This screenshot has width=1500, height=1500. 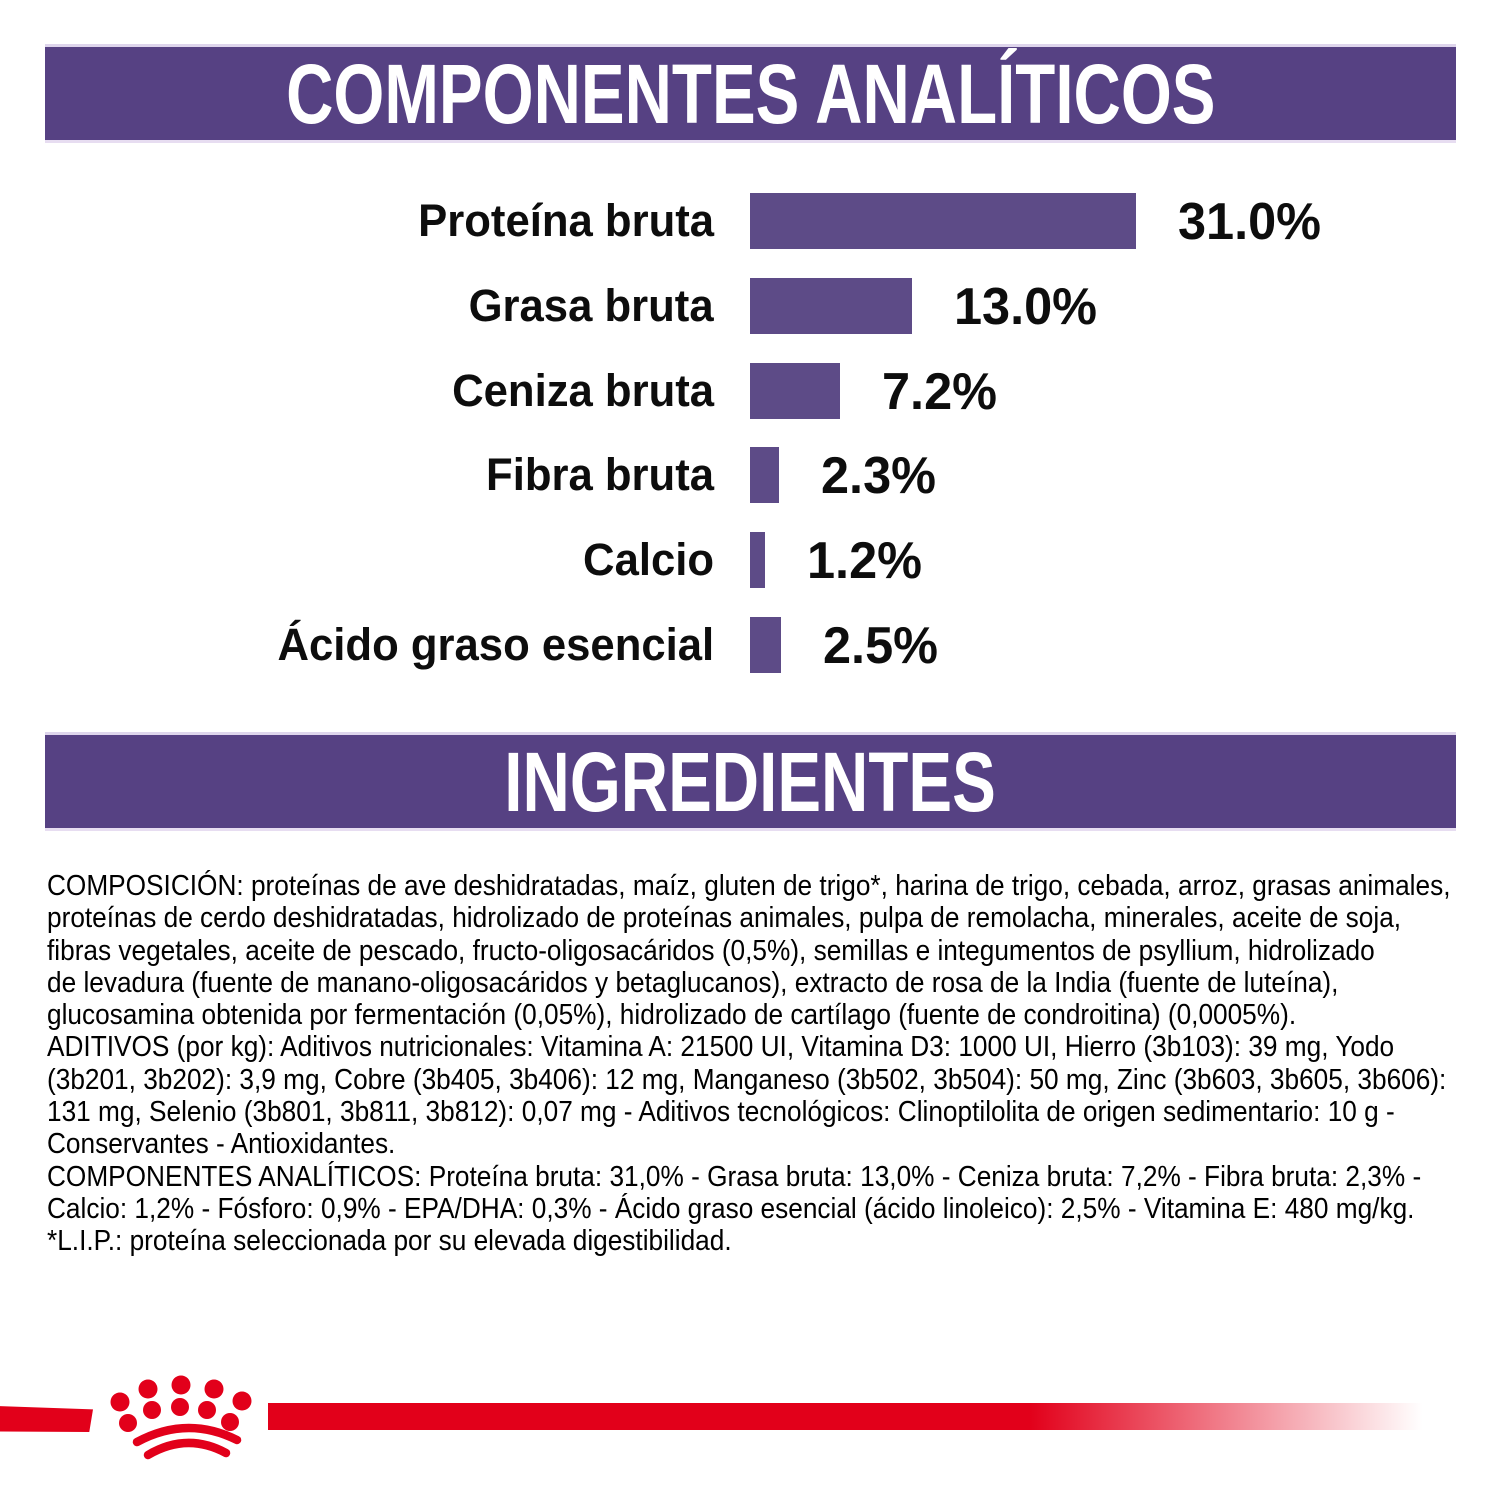 I want to click on royal-canin-crown-icon, so click(x=181, y=1417).